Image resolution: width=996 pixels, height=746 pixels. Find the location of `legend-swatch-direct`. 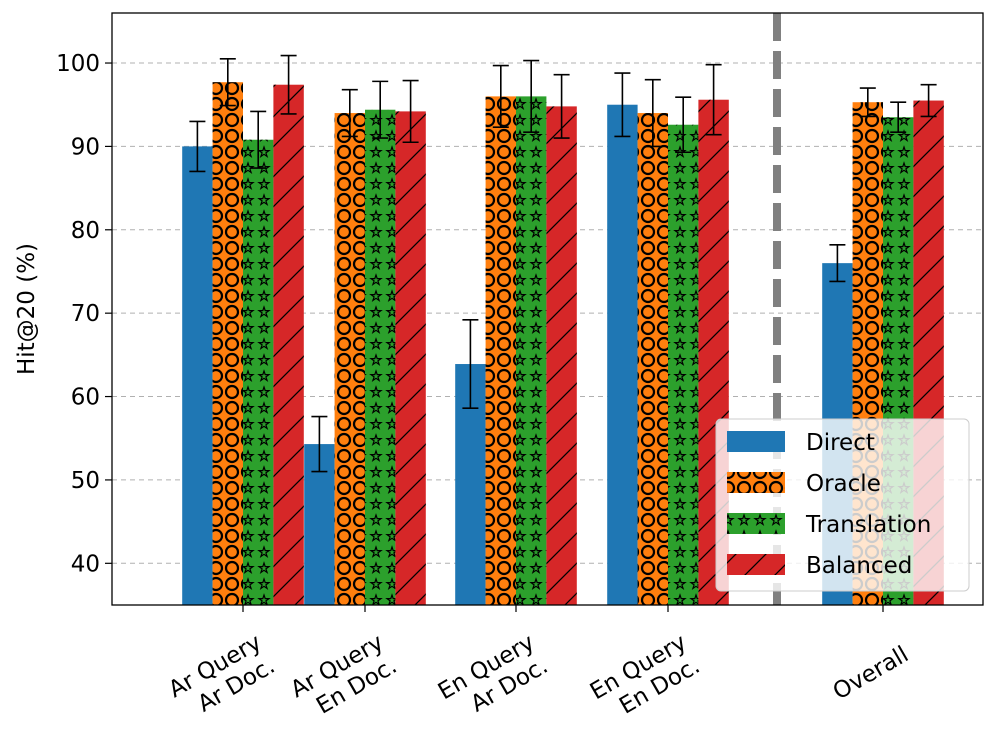

legend-swatch-direct is located at coordinates (756, 441).